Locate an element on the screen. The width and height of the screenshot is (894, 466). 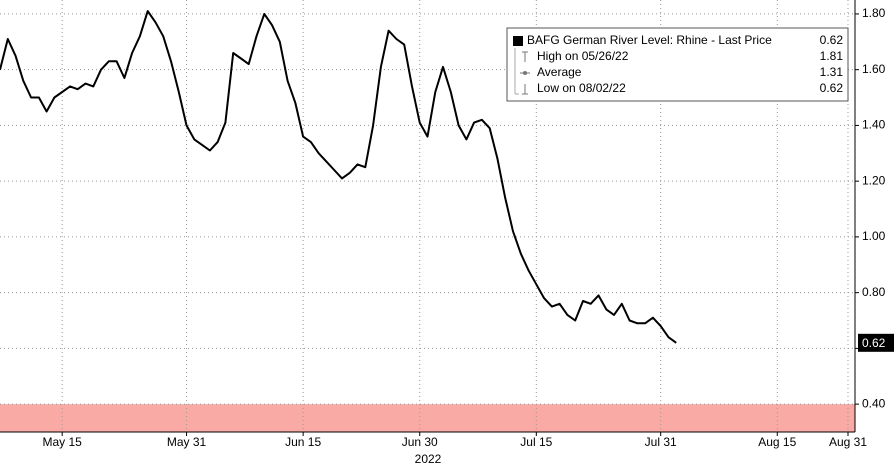
x-tick-label: Jun 30 is located at coordinates (420, 442).